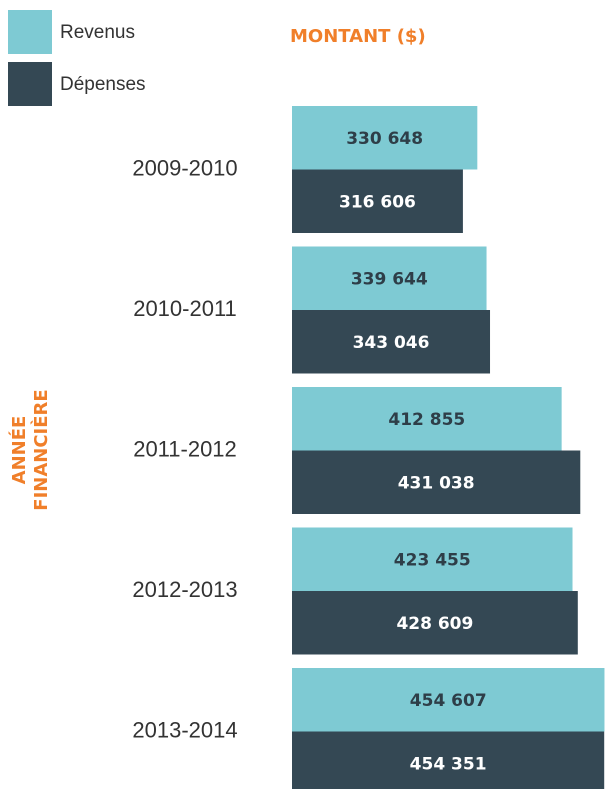 The width and height of the screenshot is (610, 789). Describe the element at coordinates (184, 167) in the screenshot. I see `y-tick-label: 2009-2010` at that location.